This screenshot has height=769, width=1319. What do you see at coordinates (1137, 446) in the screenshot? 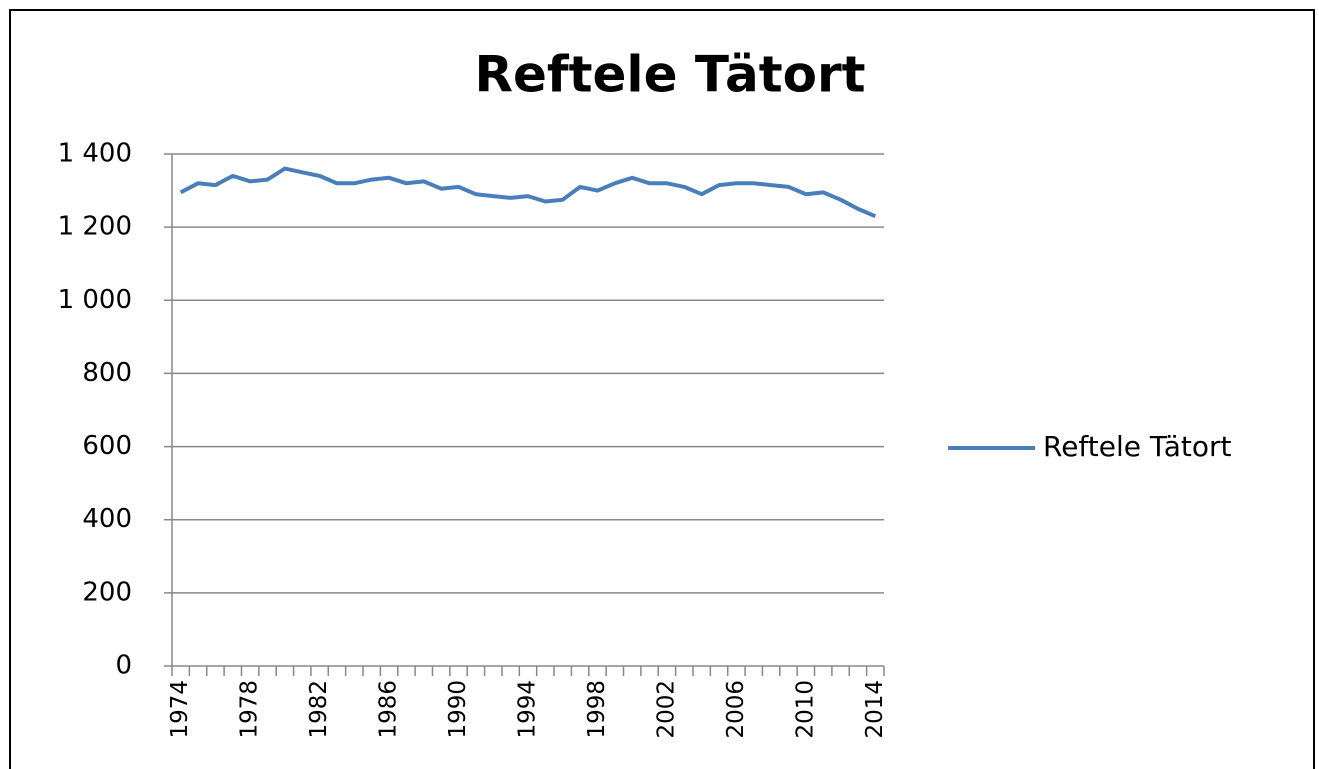
I see `legend-label: Reftele Tätort` at bounding box center [1137, 446].